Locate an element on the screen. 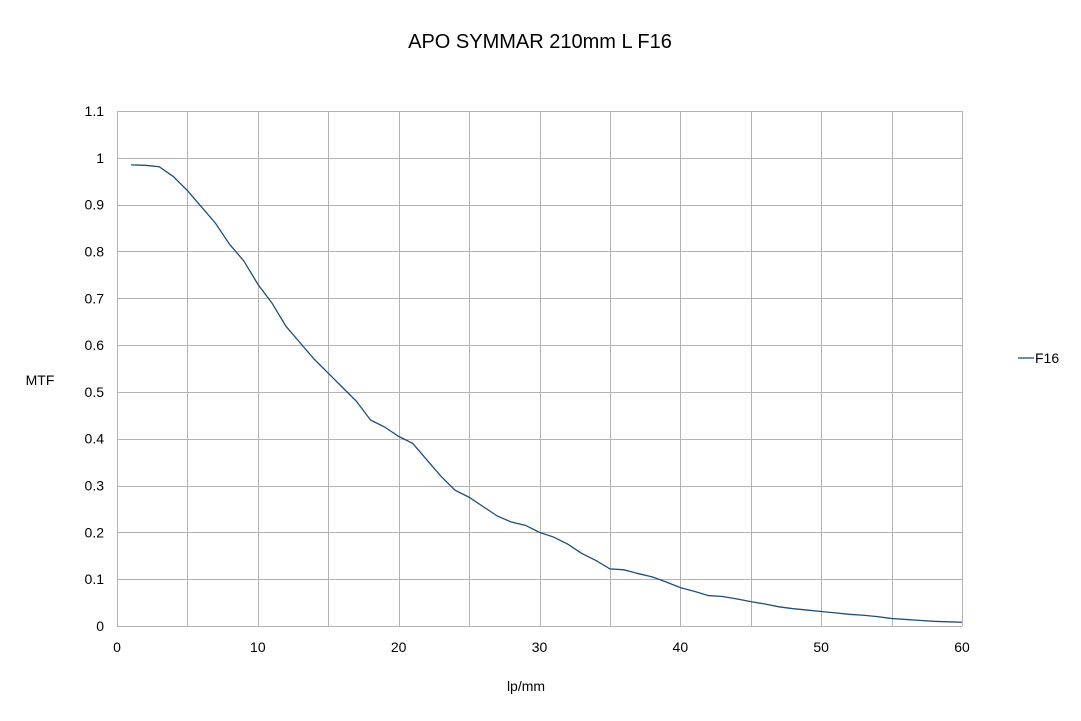 Image resolution: width=1081 pixels, height=721 pixels. x-tick-label: 30 is located at coordinates (540, 647).